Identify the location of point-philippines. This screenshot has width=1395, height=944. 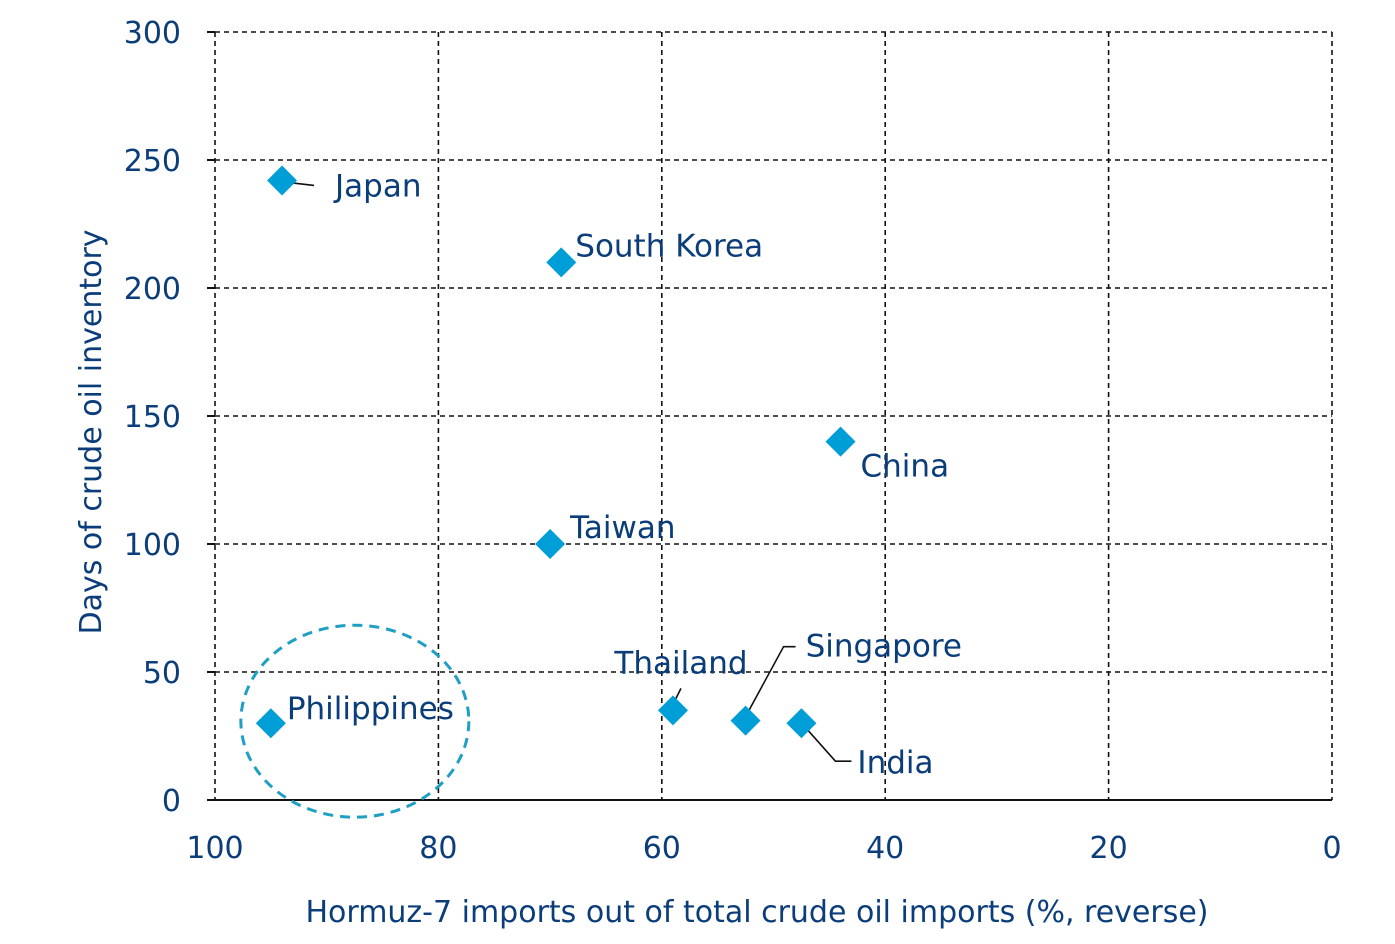
(270, 723).